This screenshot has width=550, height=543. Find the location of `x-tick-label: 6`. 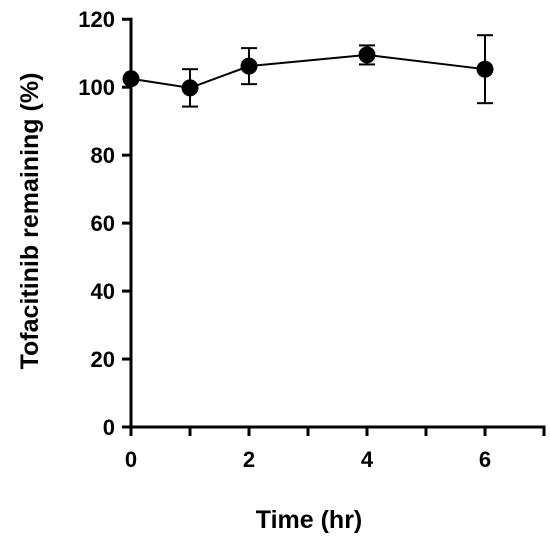

x-tick-label: 6 is located at coordinates (485, 459).